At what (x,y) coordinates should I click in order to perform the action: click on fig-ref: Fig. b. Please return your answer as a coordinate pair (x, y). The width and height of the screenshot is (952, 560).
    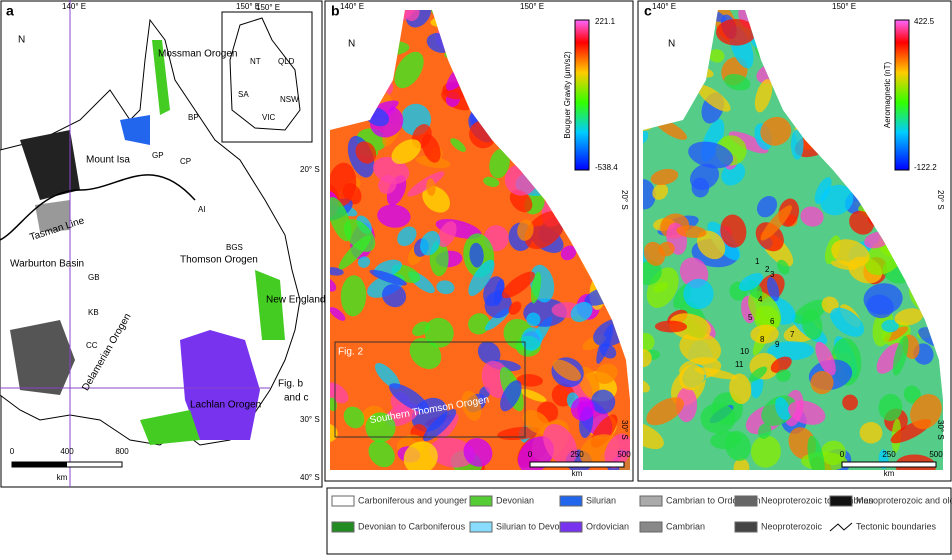
    Looking at the image, I should click on (290, 384).